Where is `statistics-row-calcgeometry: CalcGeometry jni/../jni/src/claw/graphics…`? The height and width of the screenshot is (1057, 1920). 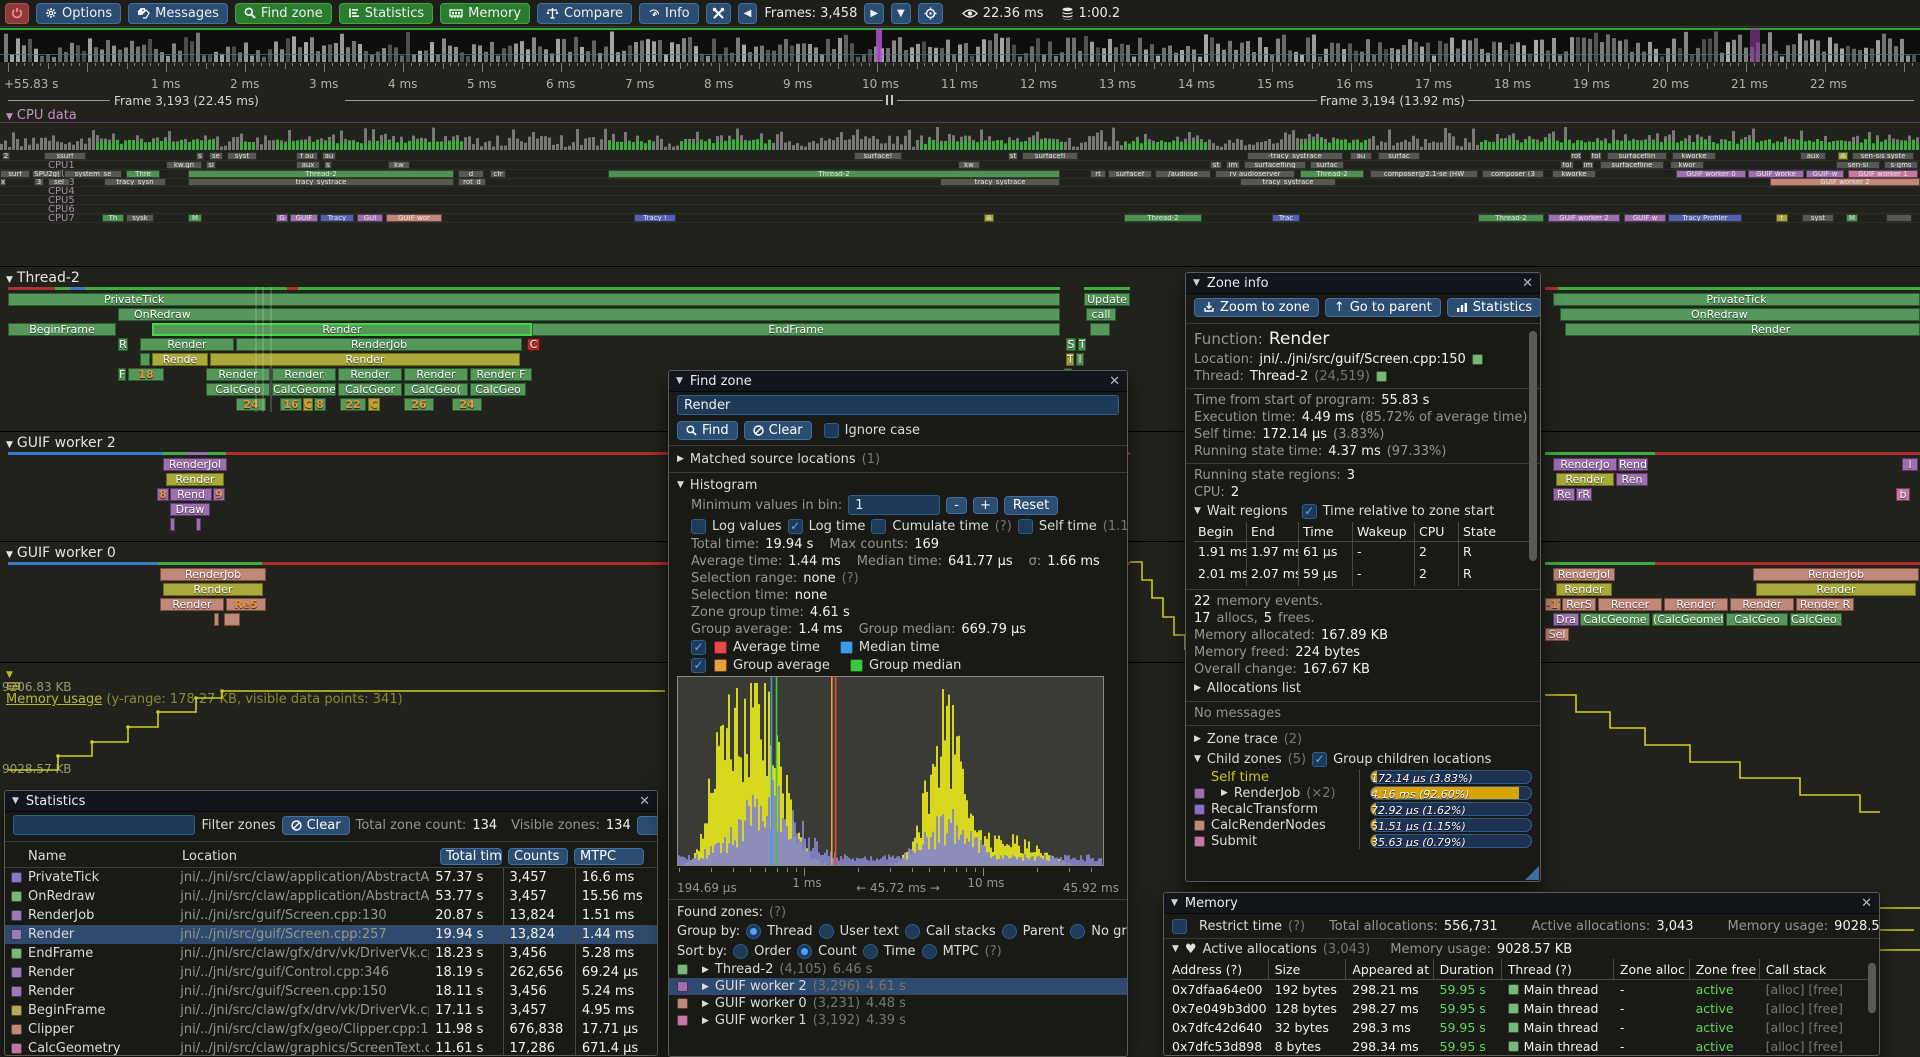
statistics-row-calcgeometry: CalcGeometry jni/../jni/src/claw/graphics… is located at coordinates (331, 1047).